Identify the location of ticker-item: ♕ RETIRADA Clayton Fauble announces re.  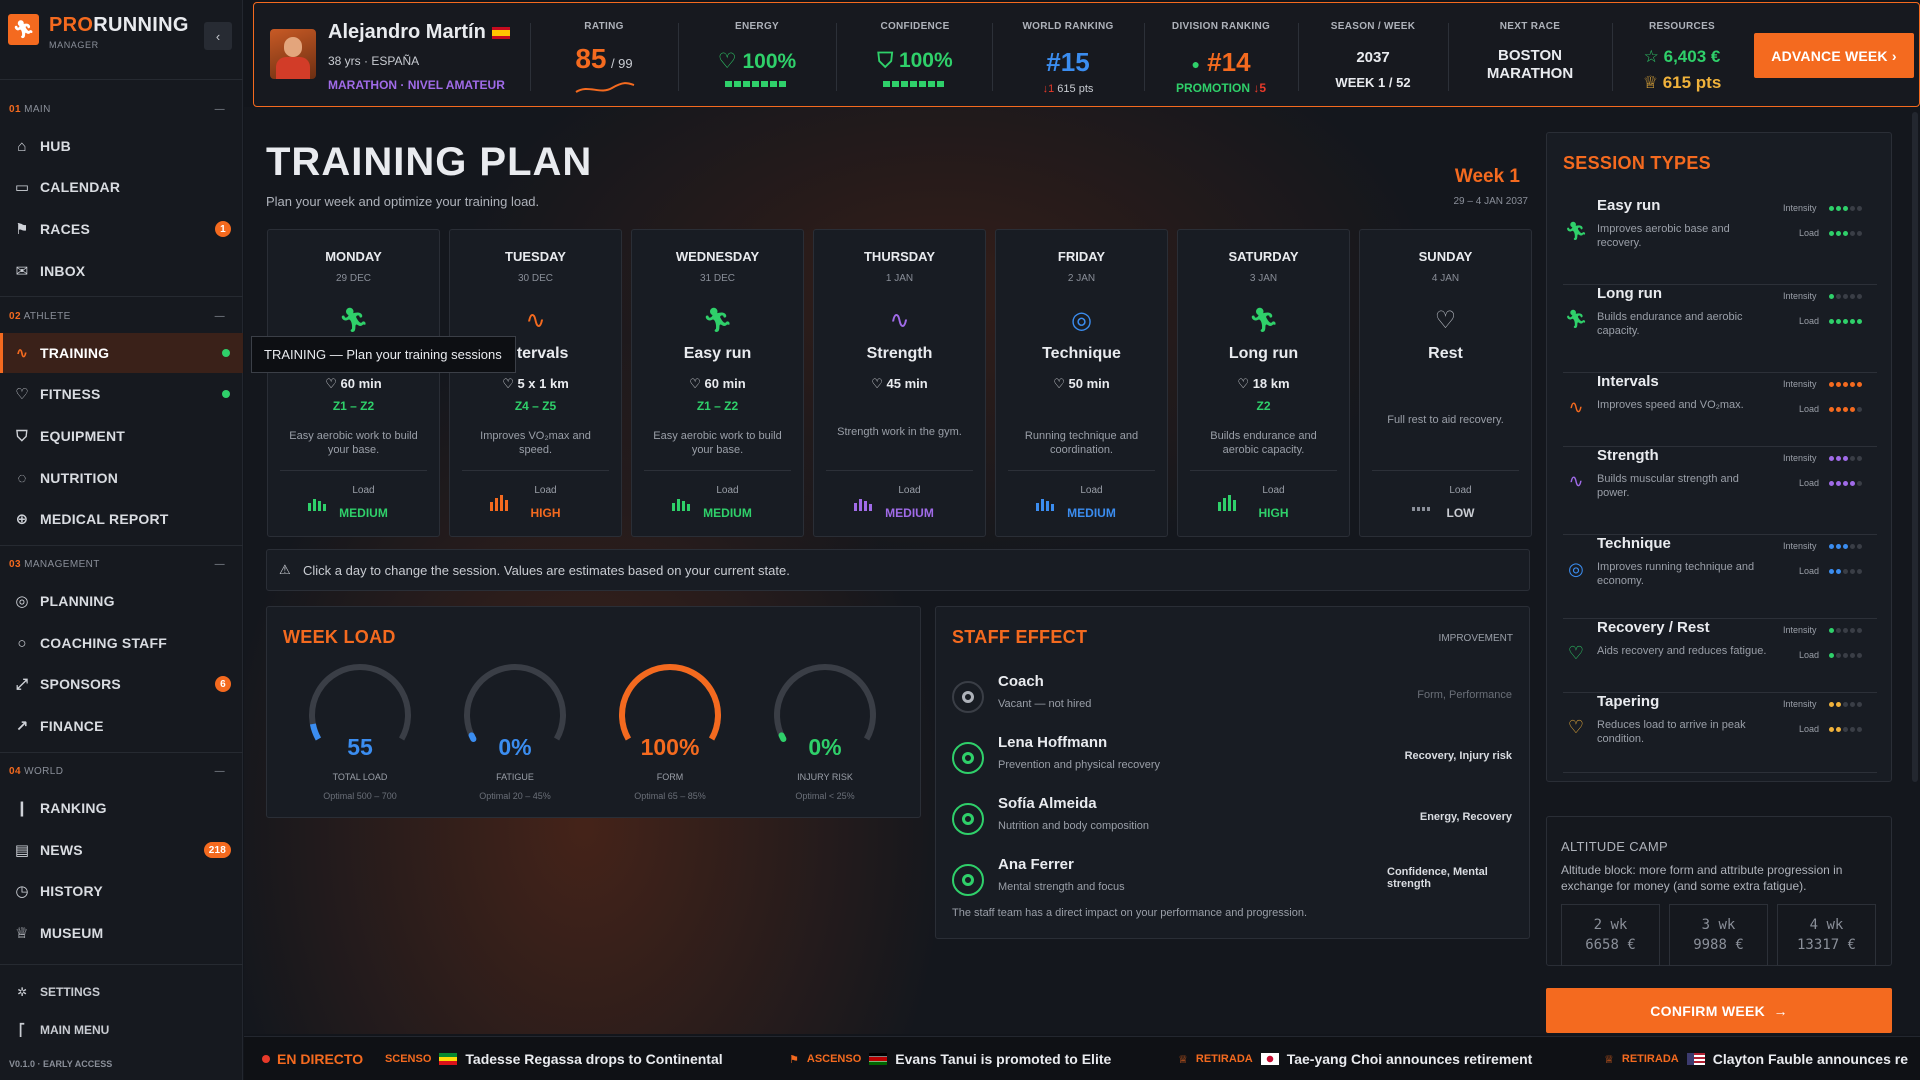
(1756, 1059).